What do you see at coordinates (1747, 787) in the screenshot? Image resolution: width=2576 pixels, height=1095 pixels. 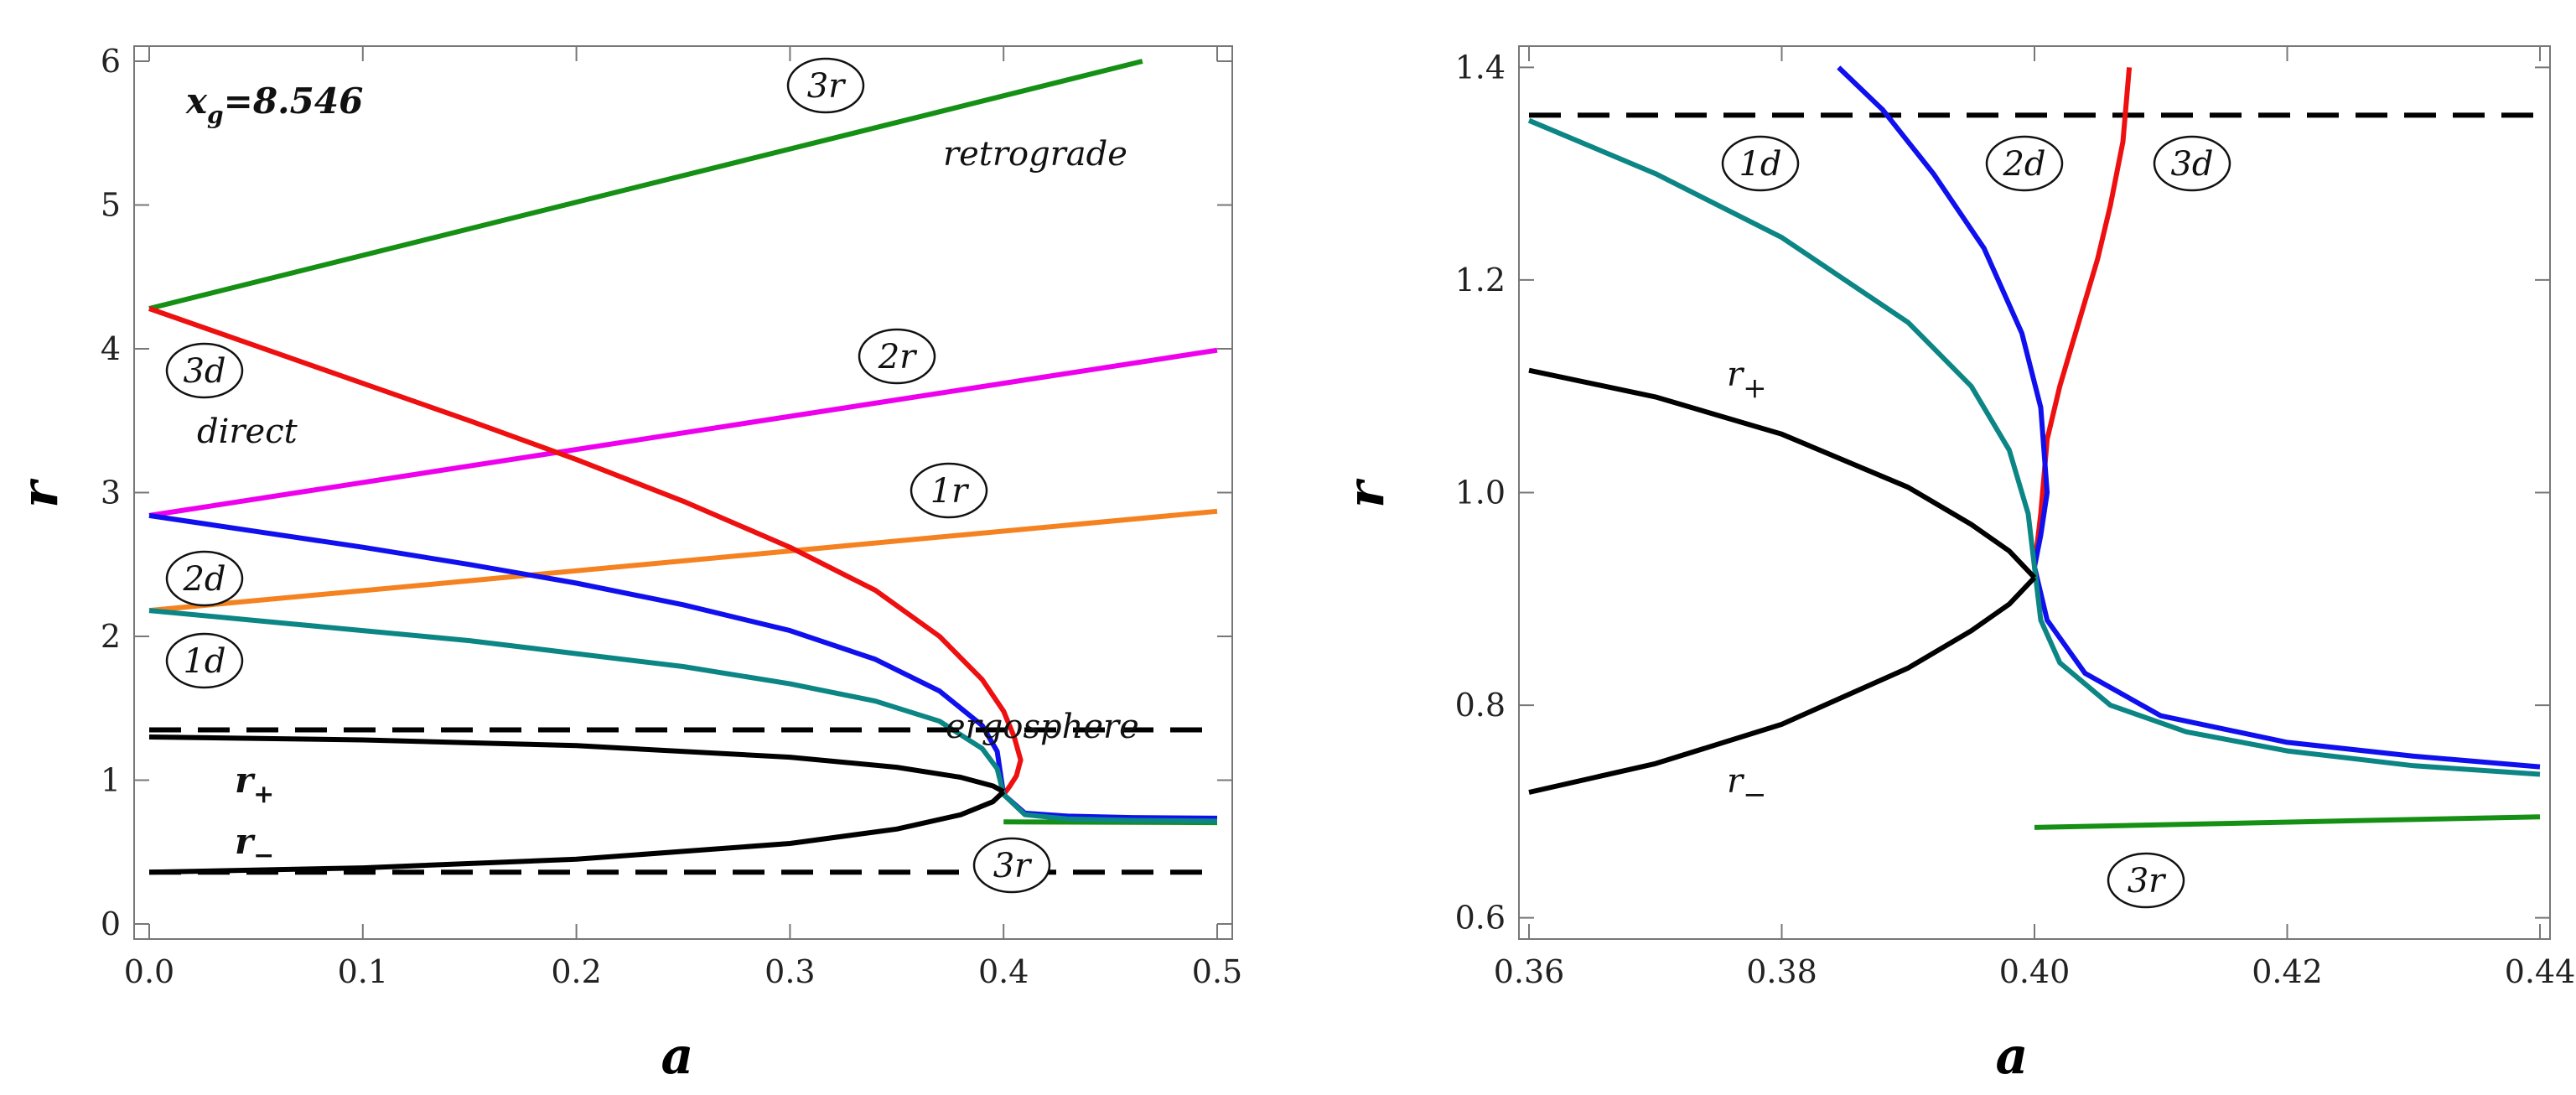 I see `right-r-minus-label: r−` at bounding box center [1747, 787].